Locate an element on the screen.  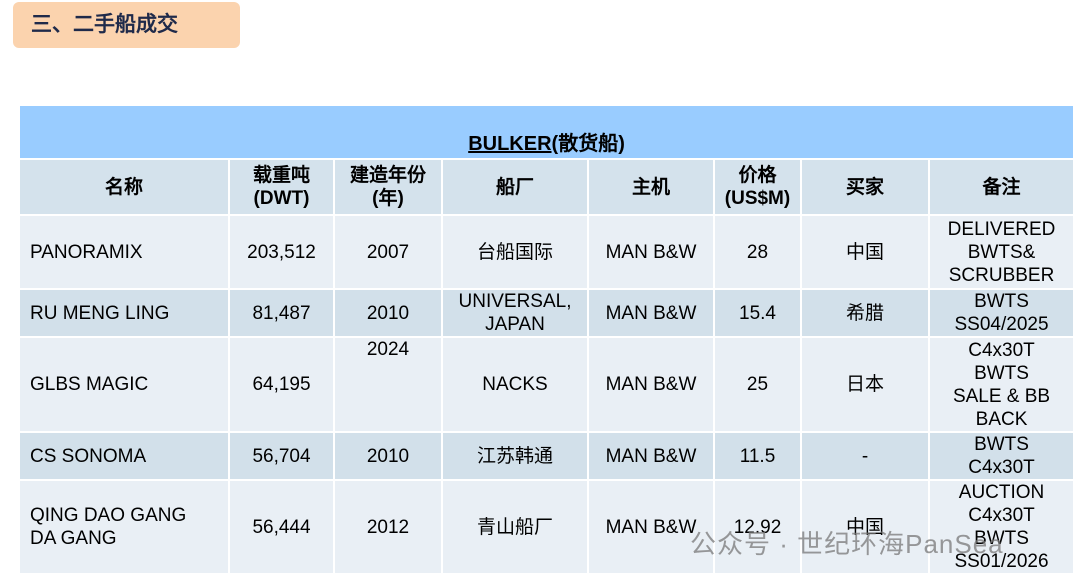
data-cell: UNIVERSAL, JAPAN is located at coordinates (515, 313).